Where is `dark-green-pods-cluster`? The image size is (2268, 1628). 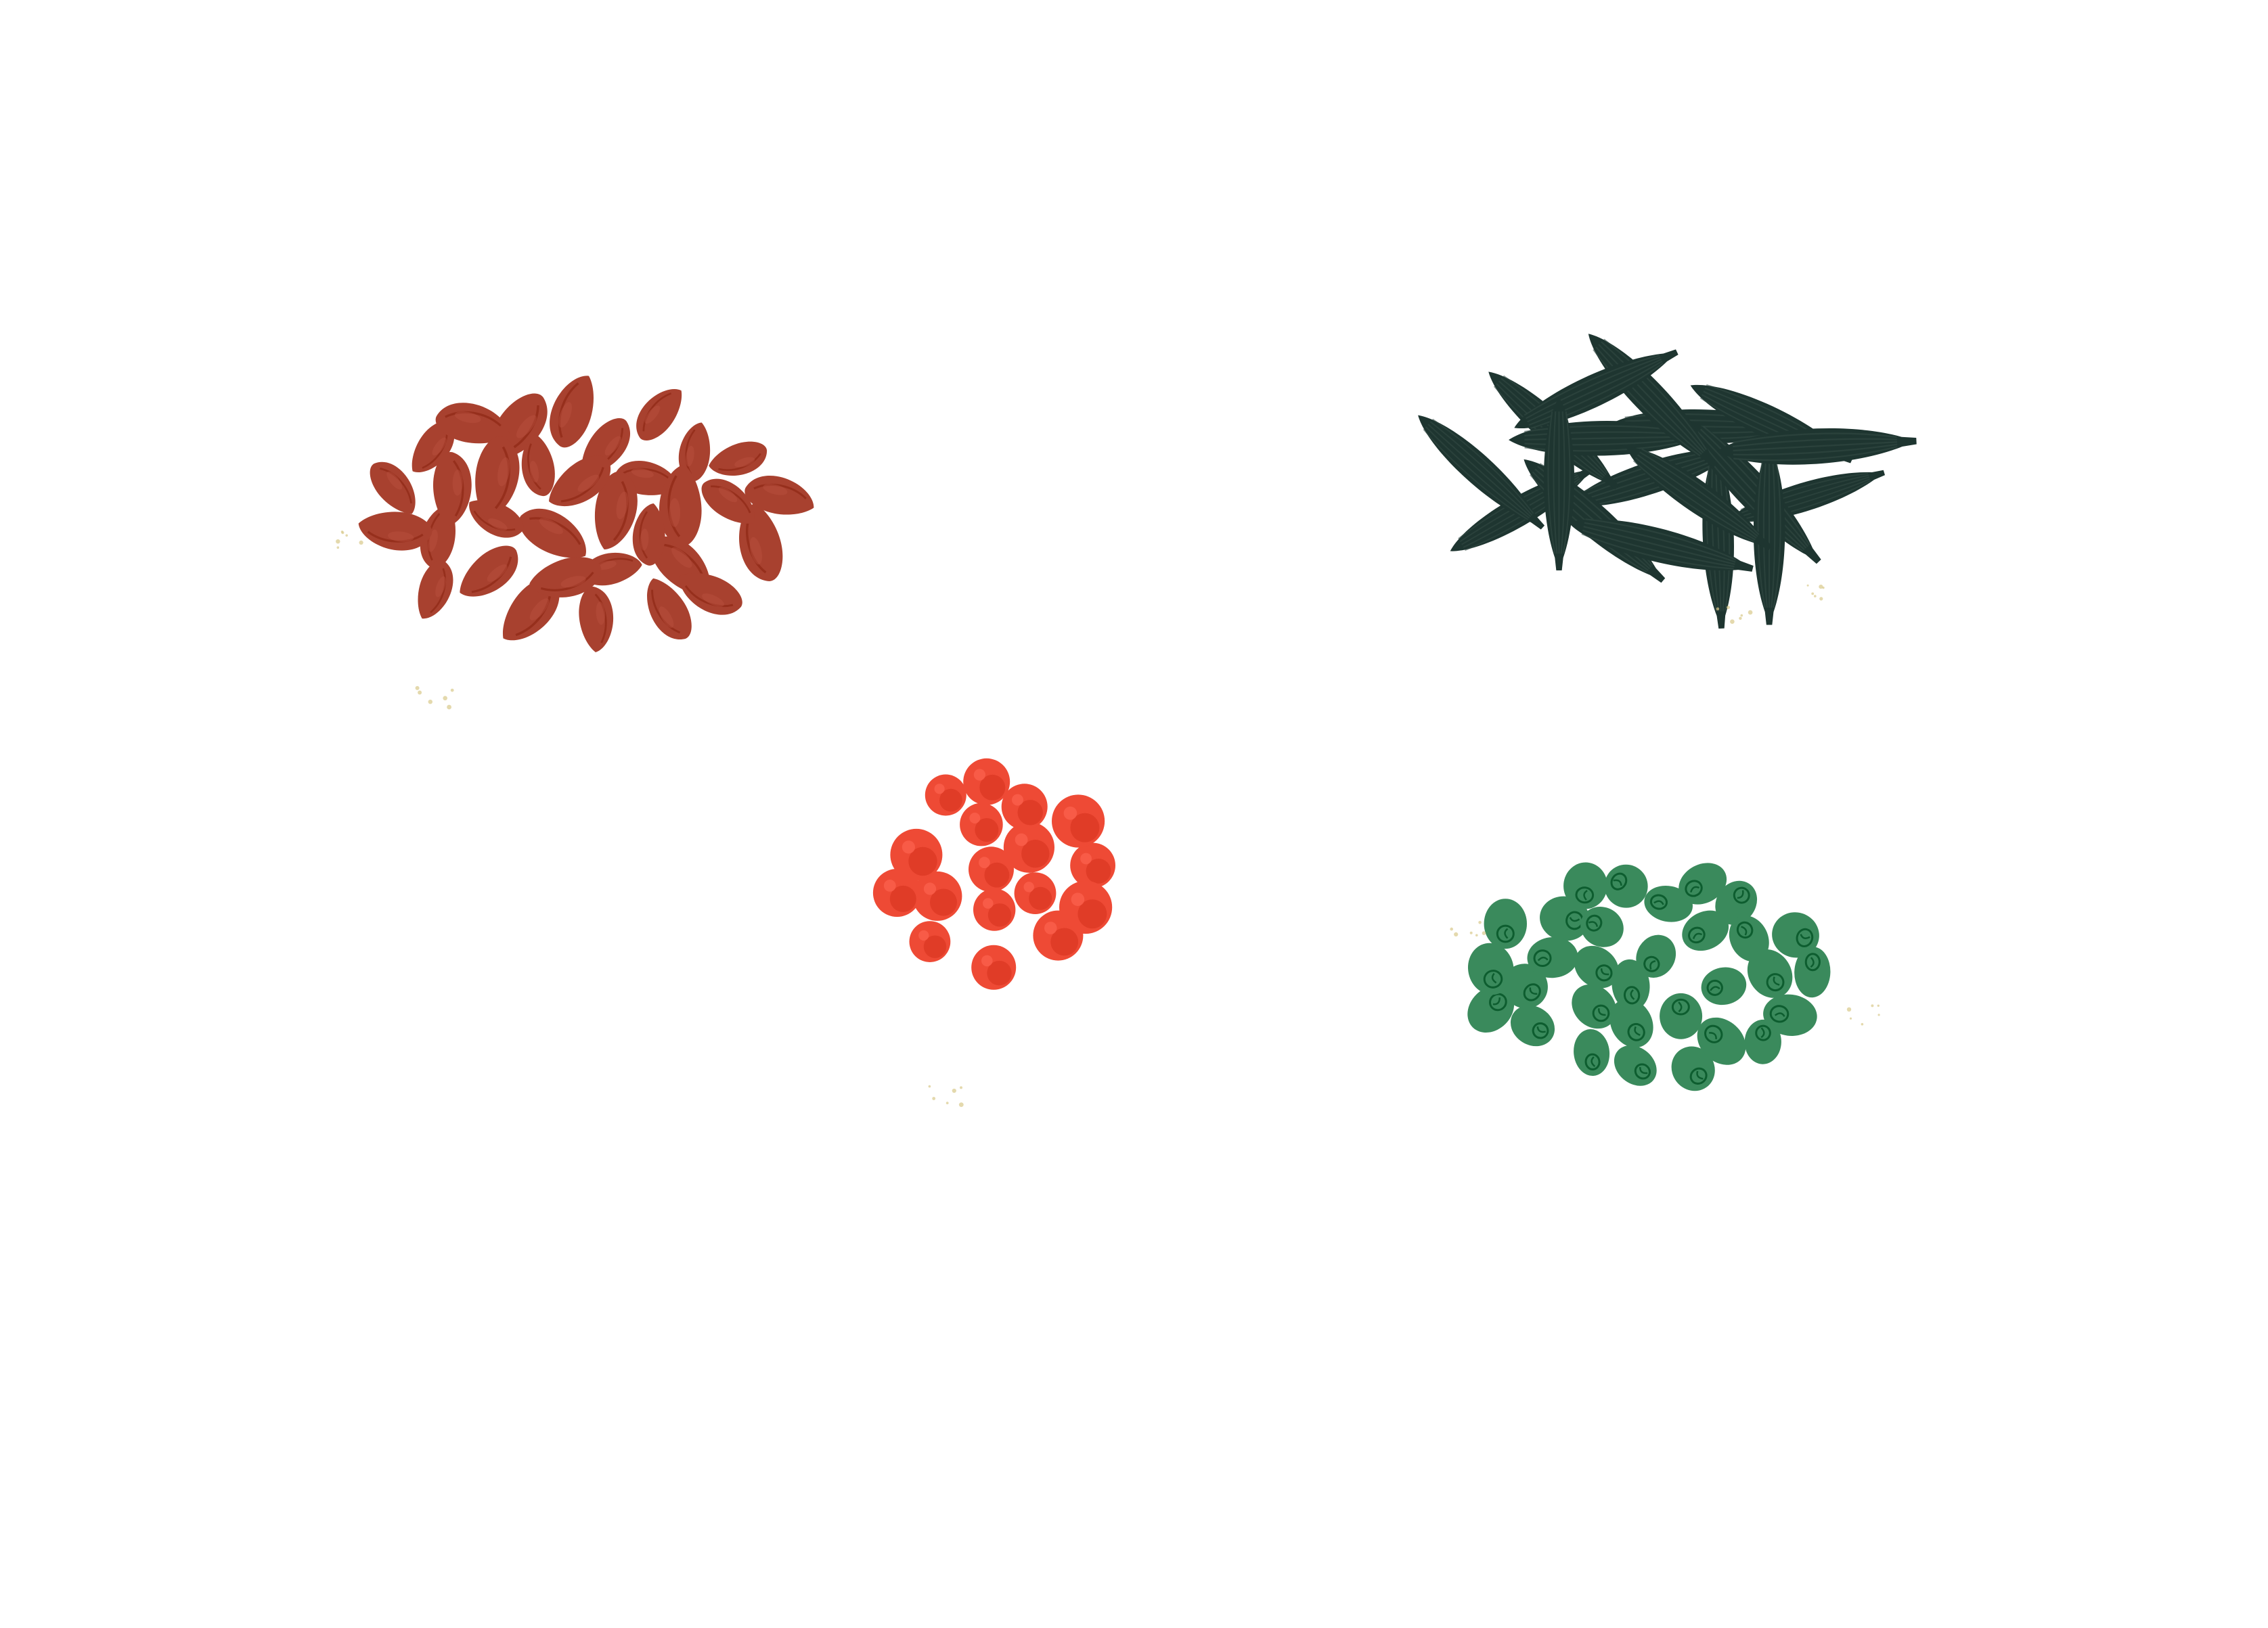
dark-green-pods-cluster is located at coordinates (1667, 481).